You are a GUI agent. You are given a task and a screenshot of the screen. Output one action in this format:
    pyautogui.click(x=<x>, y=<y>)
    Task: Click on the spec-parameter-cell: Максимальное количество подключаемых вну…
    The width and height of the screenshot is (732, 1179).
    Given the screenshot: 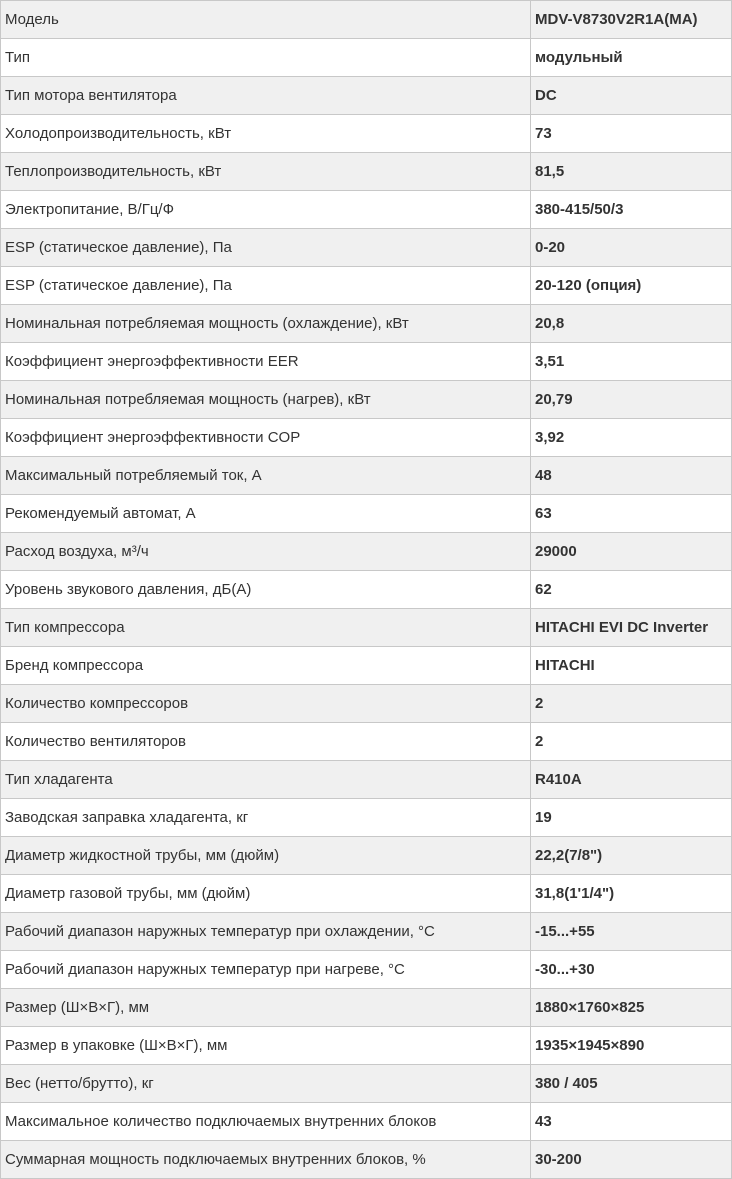 What is the action you would take?
    pyautogui.click(x=265, y=1121)
    